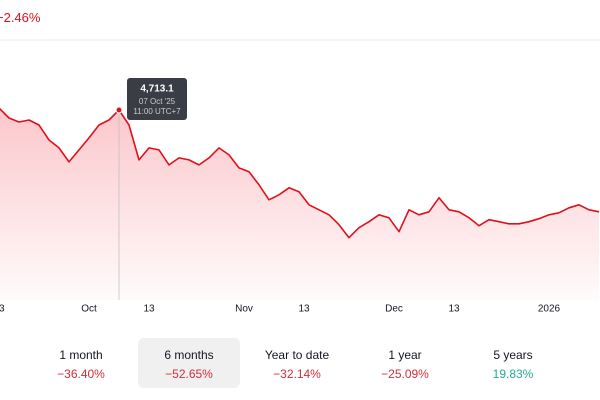 This screenshot has height=400, width=600. I want to click on header-change: −2.46%, so click(20, 17).